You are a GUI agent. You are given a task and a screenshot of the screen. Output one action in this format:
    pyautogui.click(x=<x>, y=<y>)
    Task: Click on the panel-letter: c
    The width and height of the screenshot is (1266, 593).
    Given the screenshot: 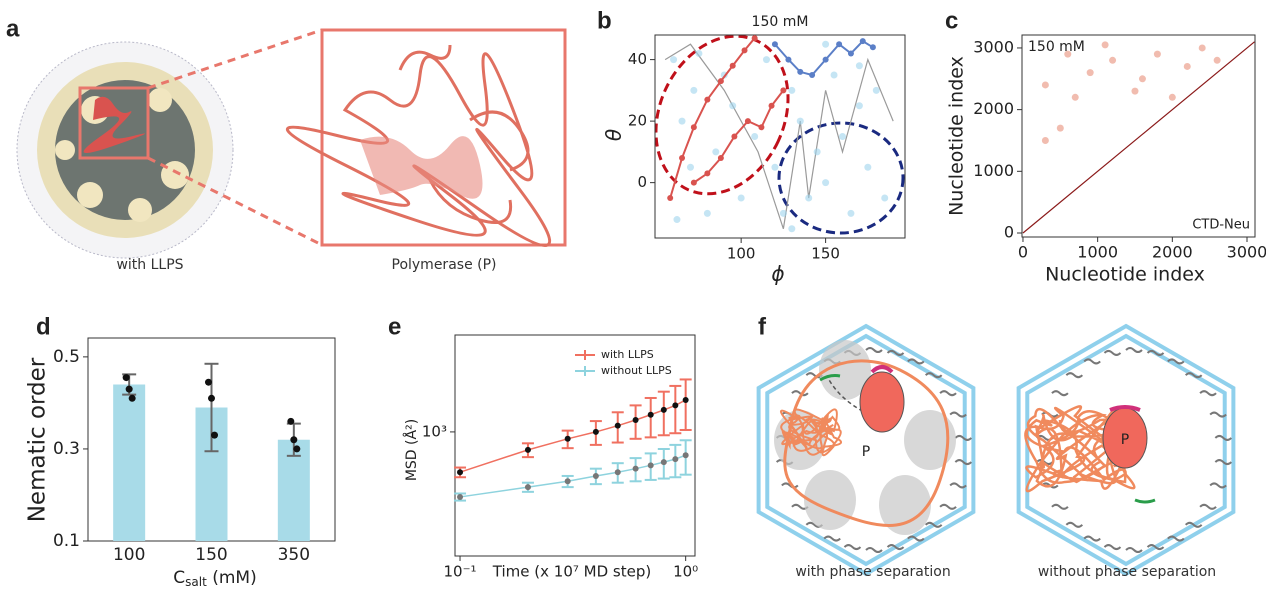 What is the action you would take?
    pyautogui.click(x=951, y=20)
    